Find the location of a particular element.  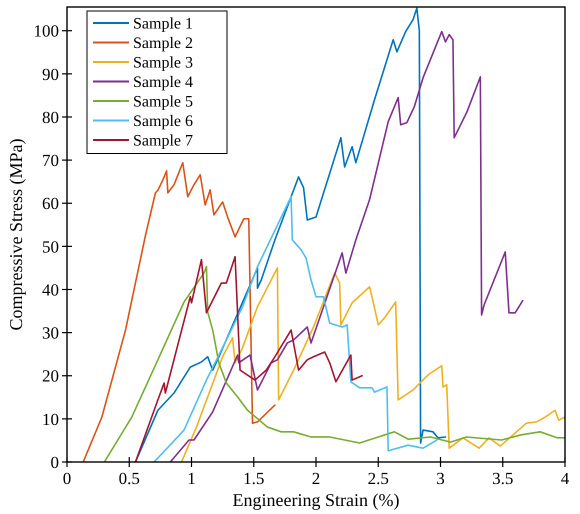

legend-label: Sample 4 is located at coordinates (163, 83).